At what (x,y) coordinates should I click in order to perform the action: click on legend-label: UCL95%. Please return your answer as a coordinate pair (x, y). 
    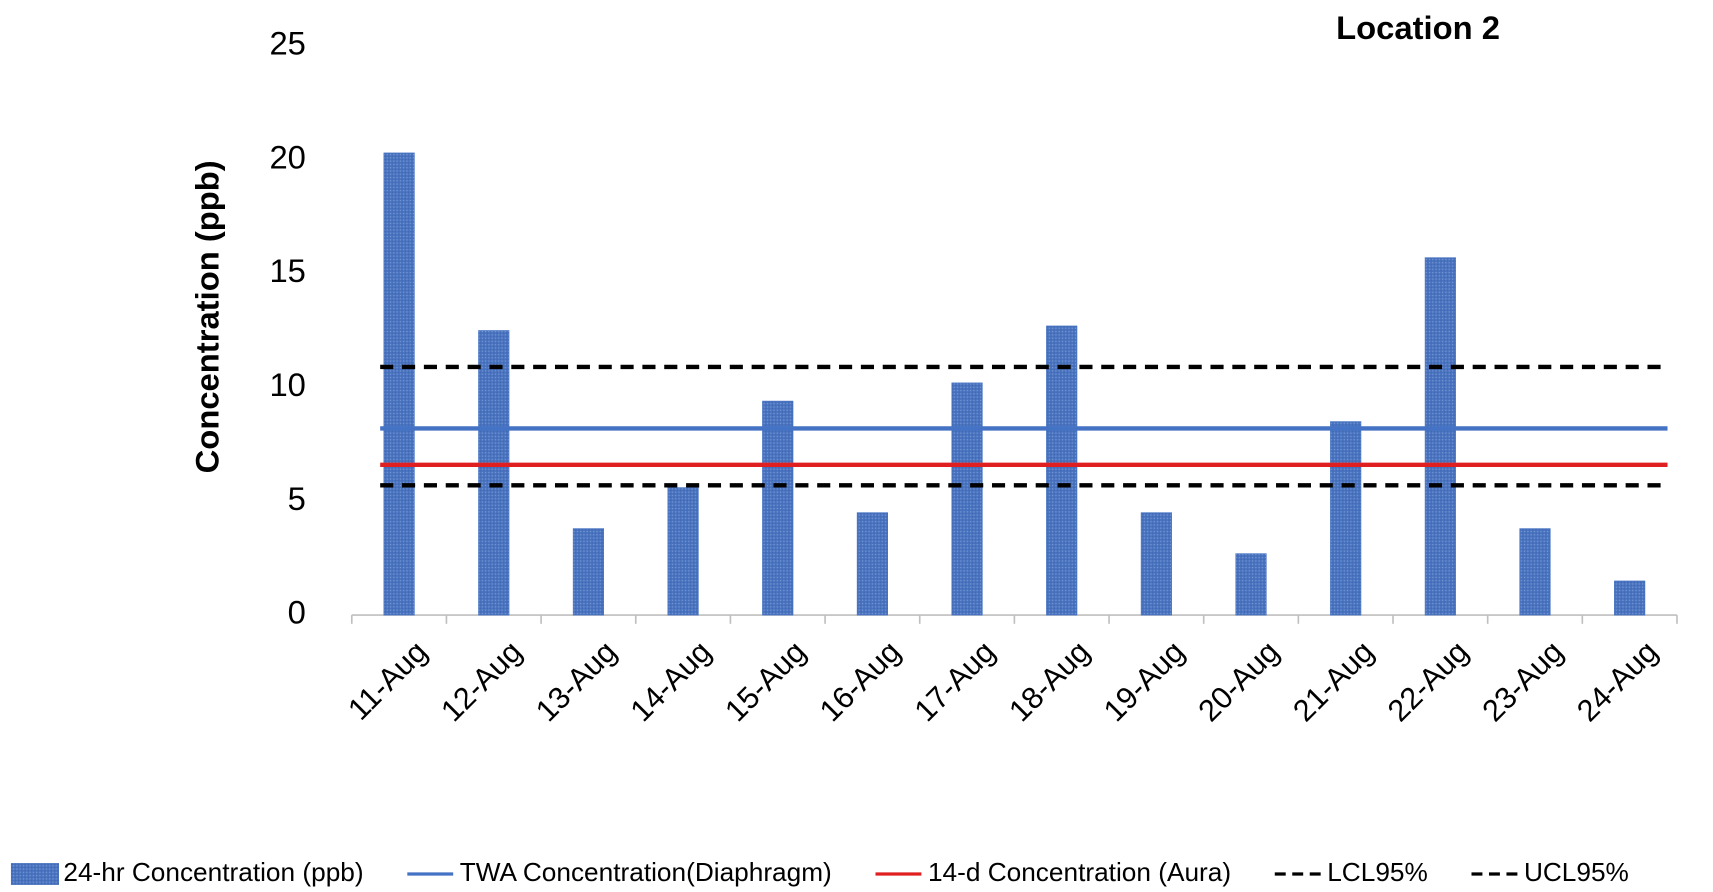
    Looking at the image, I should click on (1576, 872).